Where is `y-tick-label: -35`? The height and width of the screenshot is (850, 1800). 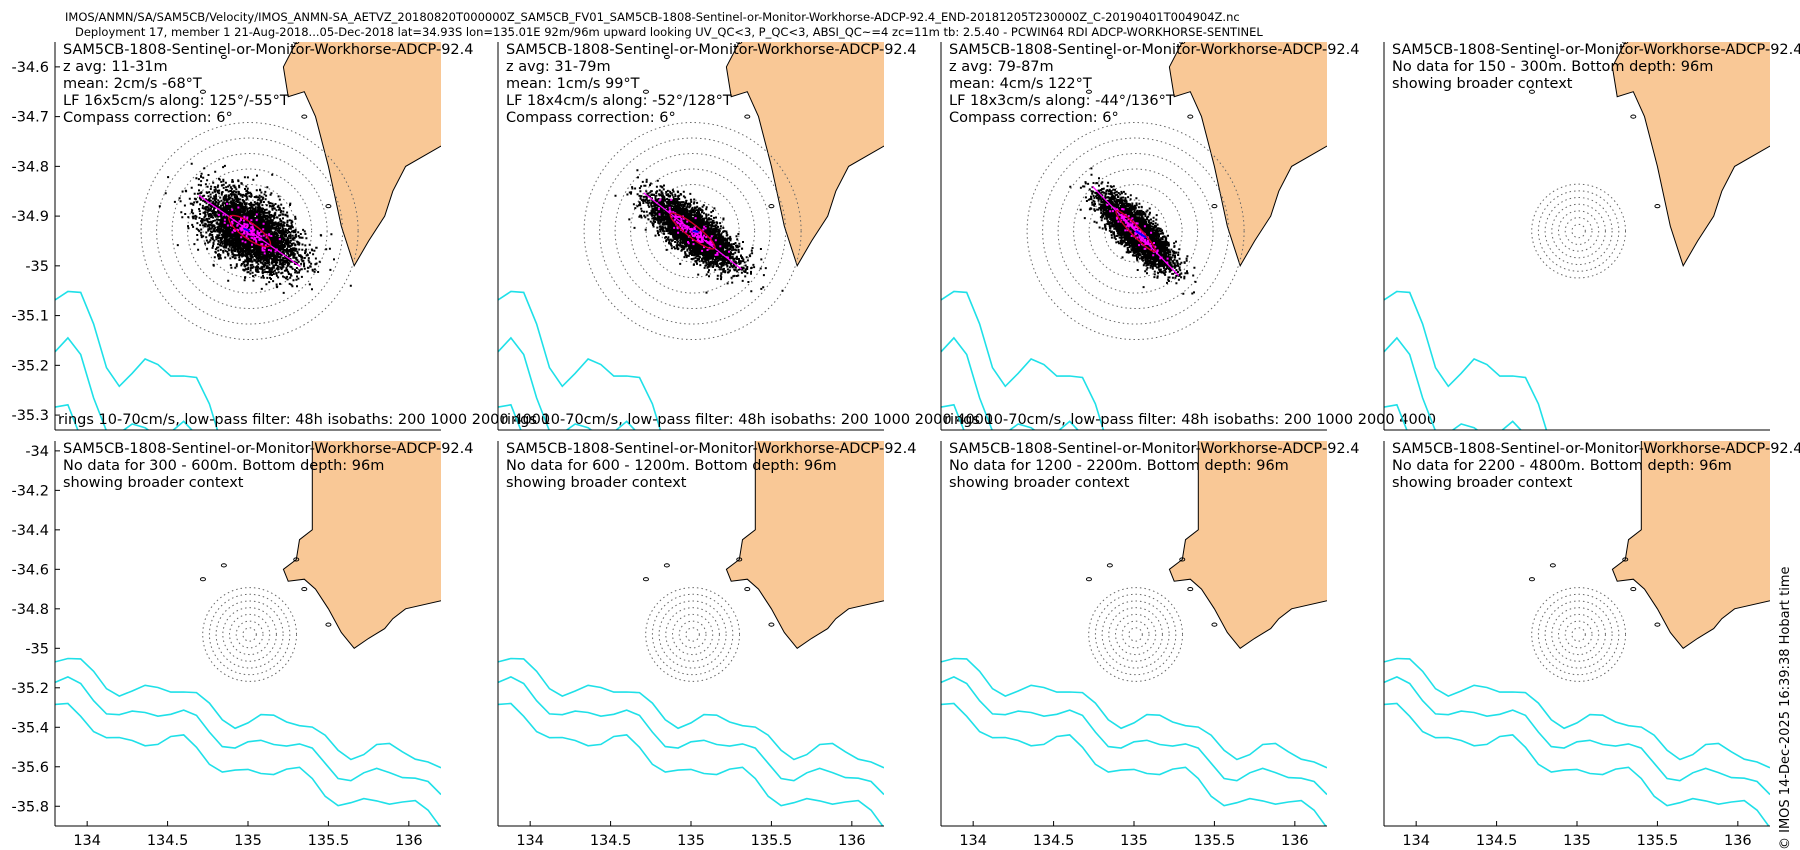 y-tick-label: -35 is located at coordinates (37, 649).